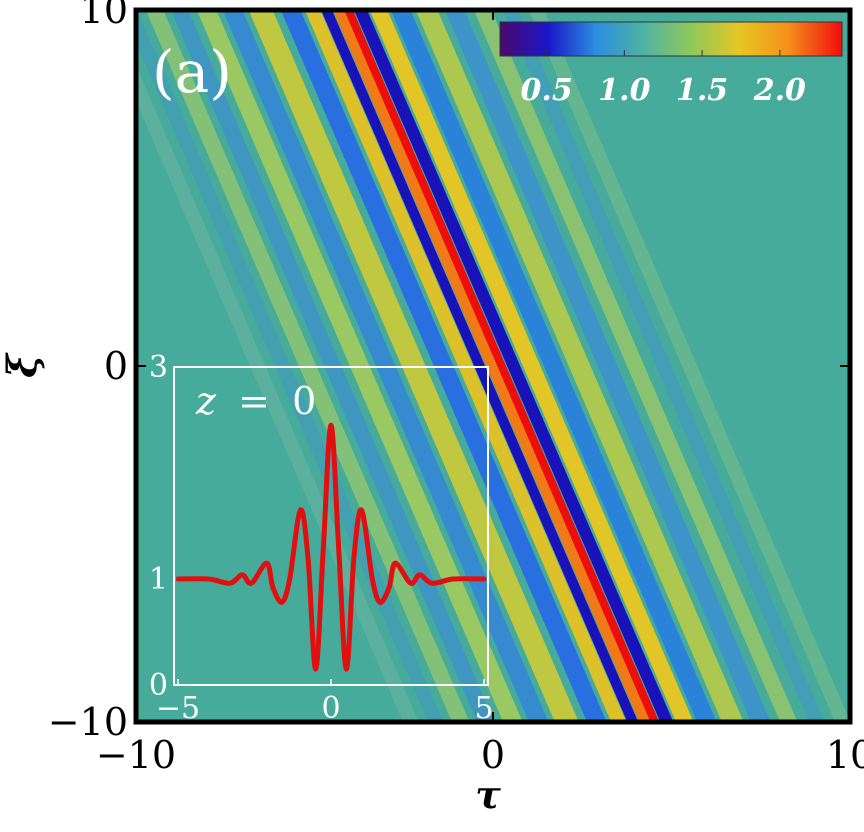 The image size is (864, 832). What do you see at coordinates (483, 708) in the screenshot?
I see `inset-x-tick-label: 5` at bounding box center [483, 708].